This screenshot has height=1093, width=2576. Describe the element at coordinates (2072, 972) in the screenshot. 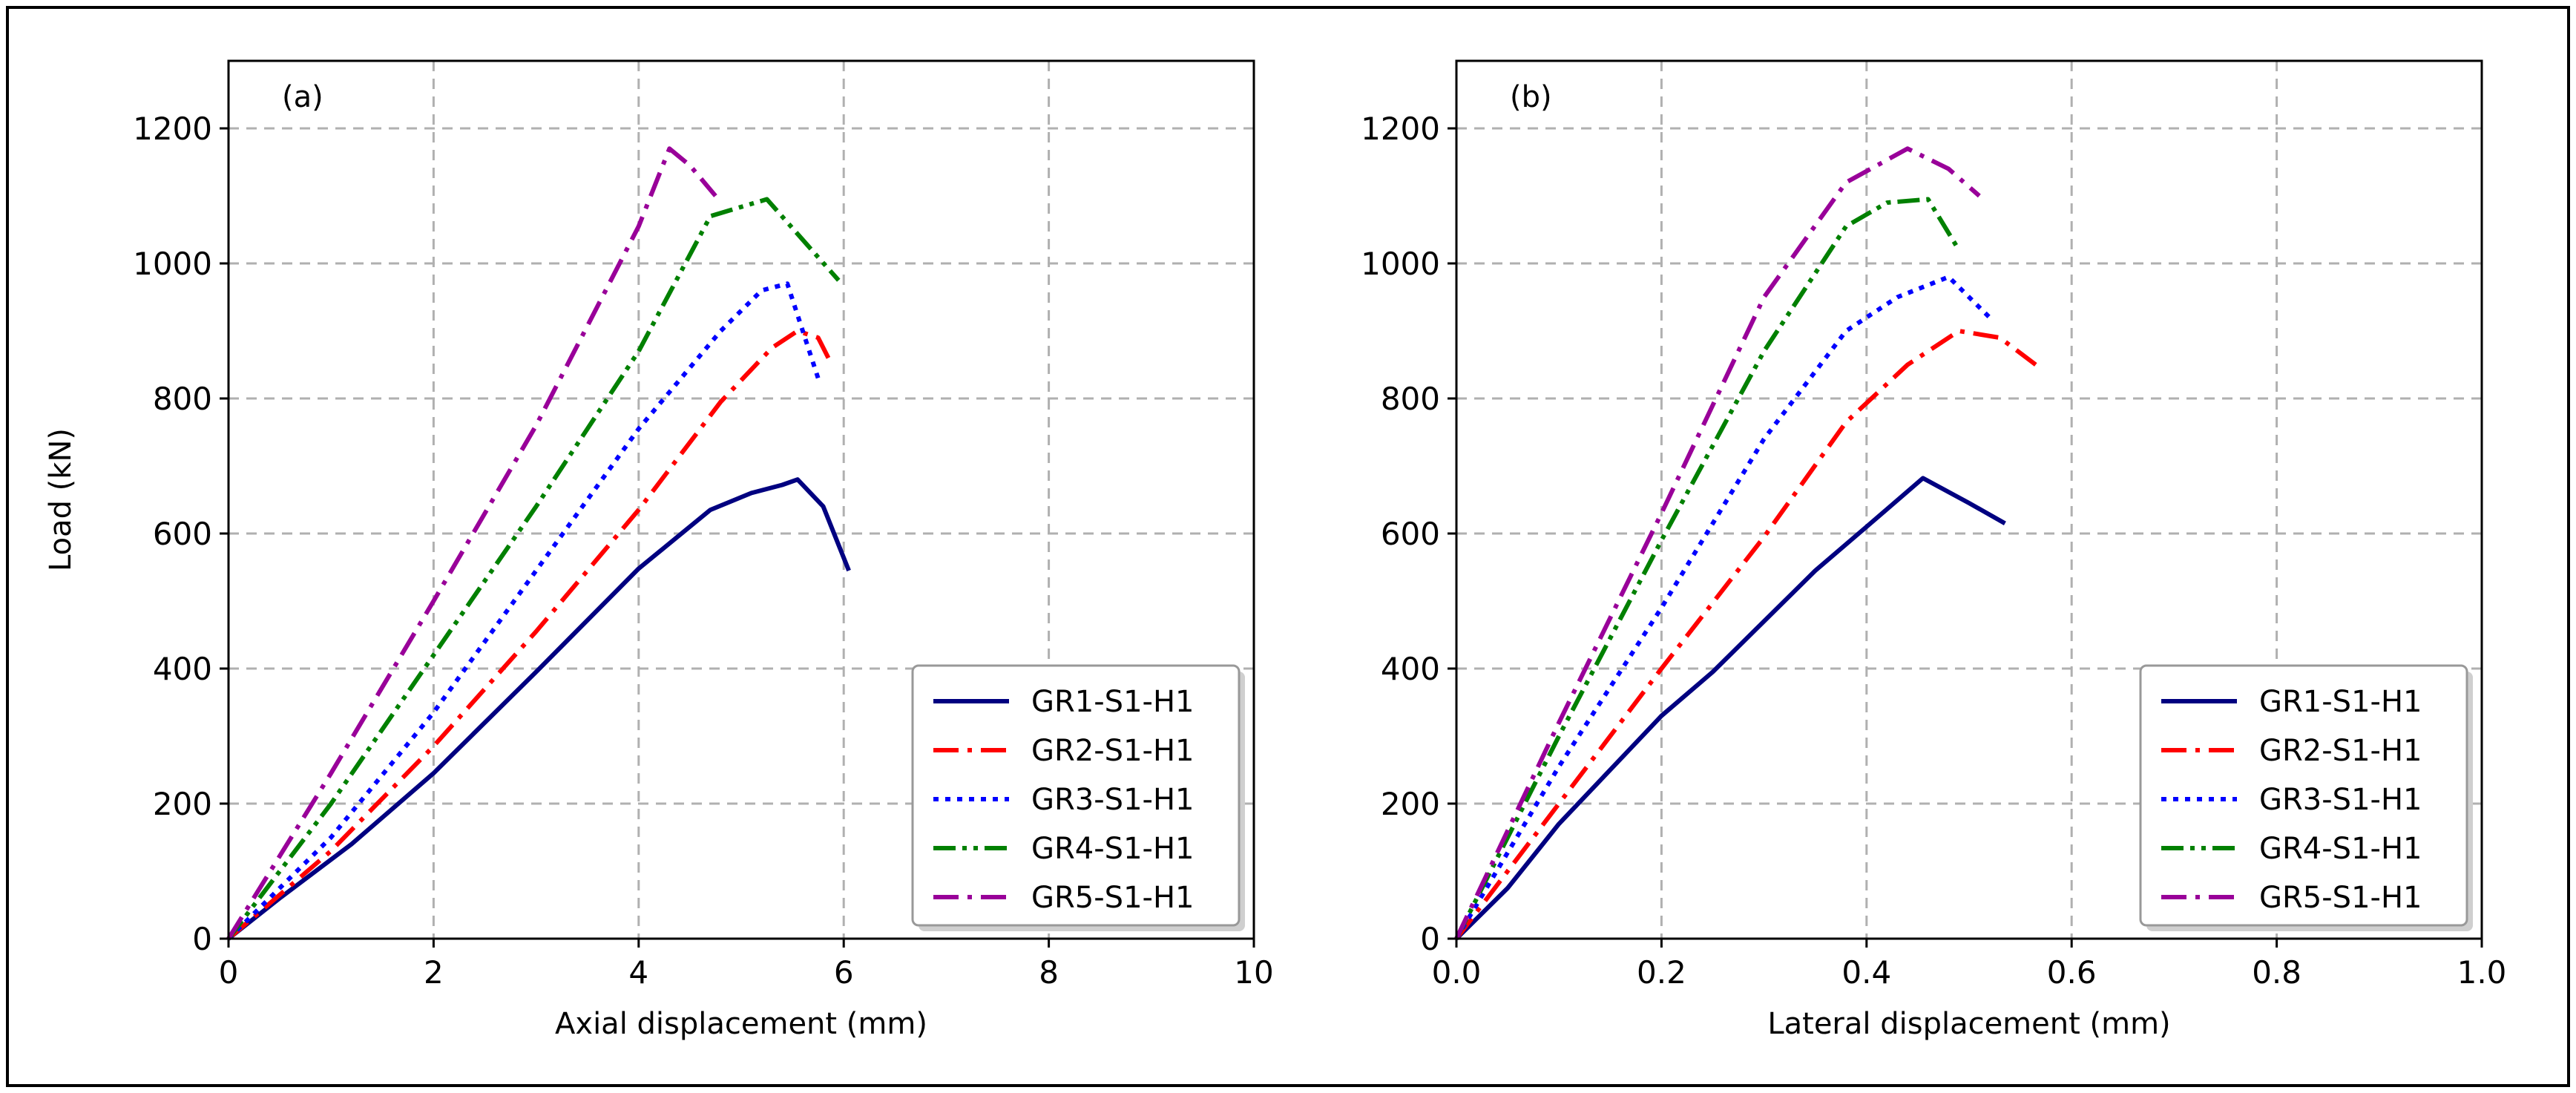

I see `x-tick-label: 0.6` at that location.